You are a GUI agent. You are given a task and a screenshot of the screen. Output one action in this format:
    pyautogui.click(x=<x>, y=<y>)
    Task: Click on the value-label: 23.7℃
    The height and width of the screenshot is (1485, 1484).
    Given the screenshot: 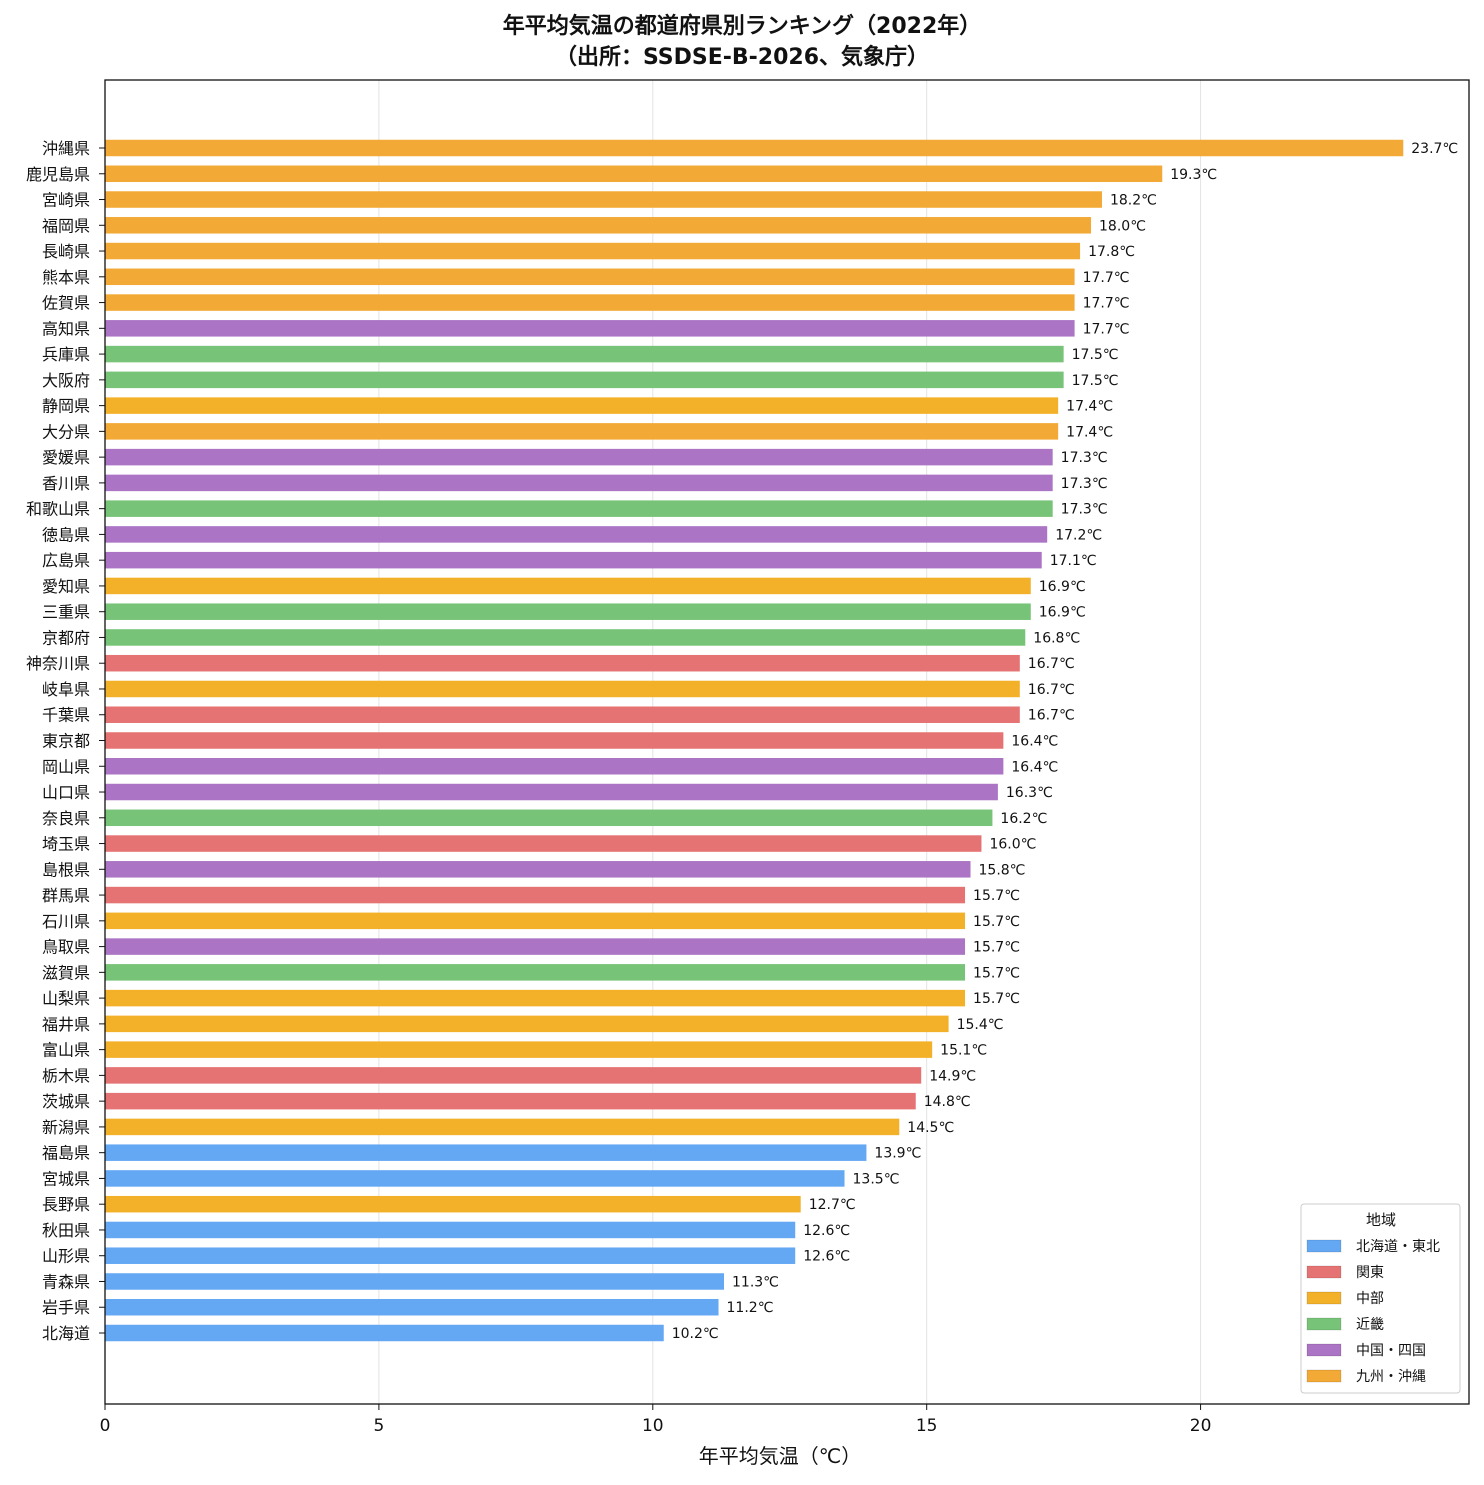 What is the action you would take?
    pyautogui.click(x=1434, y=149)
    